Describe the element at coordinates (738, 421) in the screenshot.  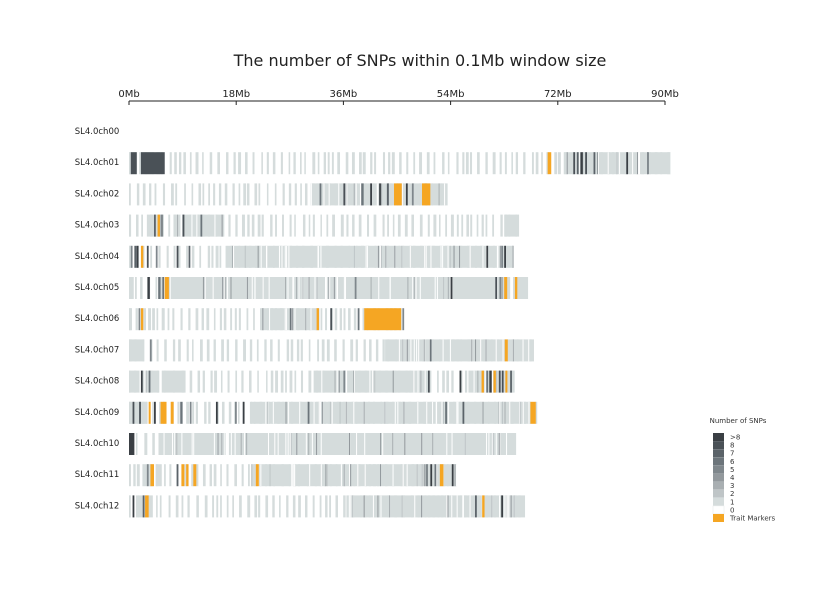
I see `legend-title: Number of SNPs` at that location.